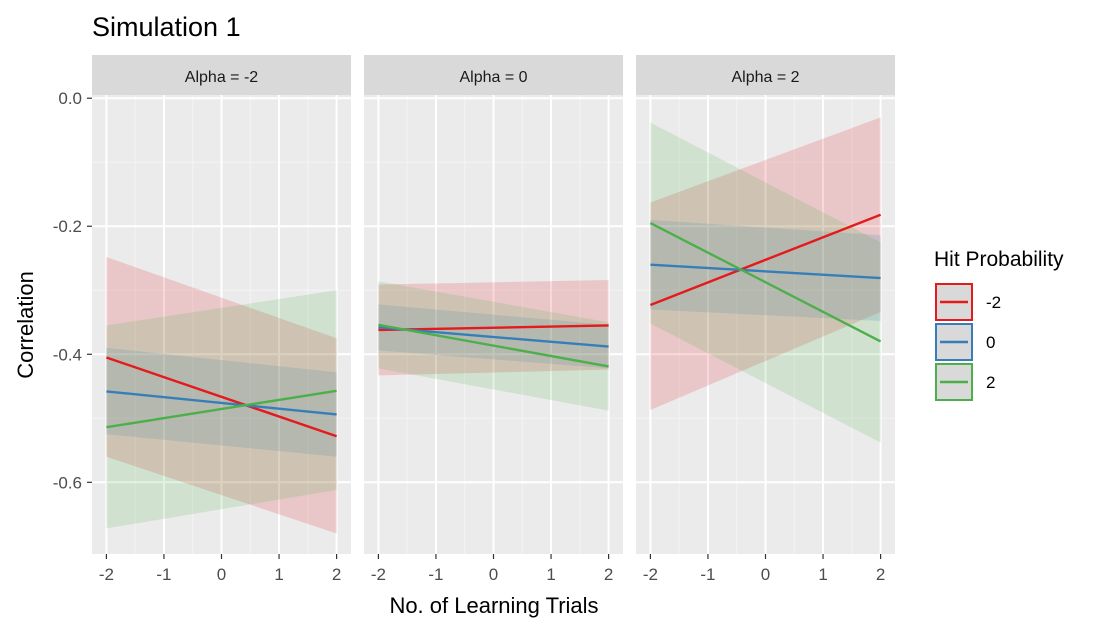 The image size is (1120, 630). Describe the element at coordinates (965, 382) in the screenshot. I see `legend-item: 2` at that location.